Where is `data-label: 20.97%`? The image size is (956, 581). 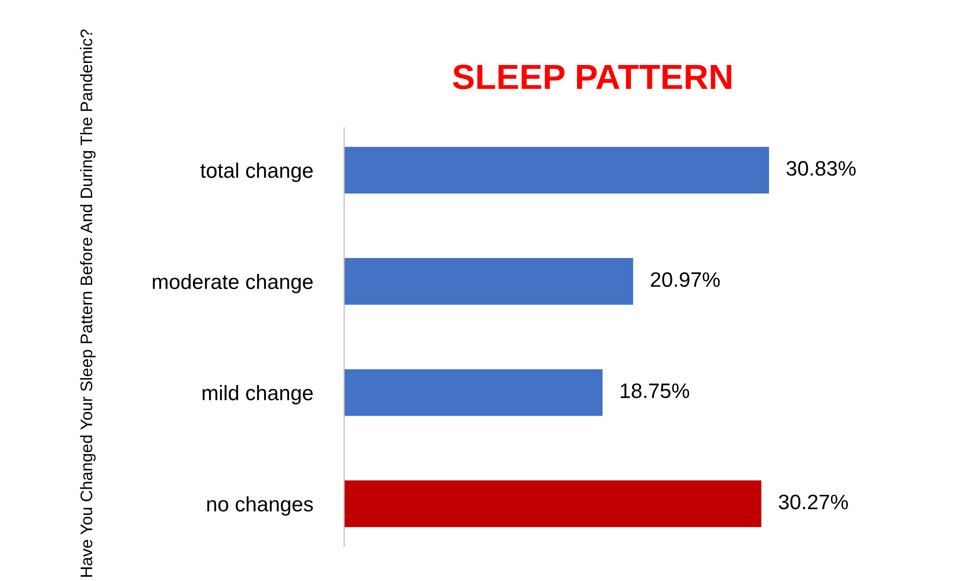 data-label: 20.97% is located at coordinates (685, 279).